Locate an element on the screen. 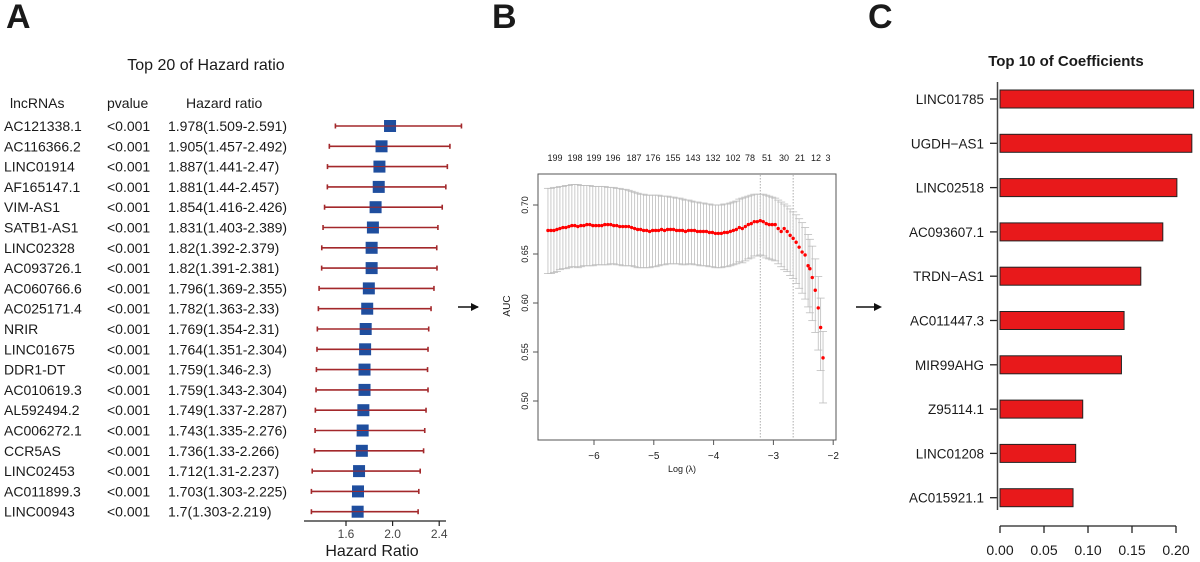 The image size is (1200, 562). hazard-ratio-text: 1.82(1.391-2.381) is located at coordinates (223, 268).